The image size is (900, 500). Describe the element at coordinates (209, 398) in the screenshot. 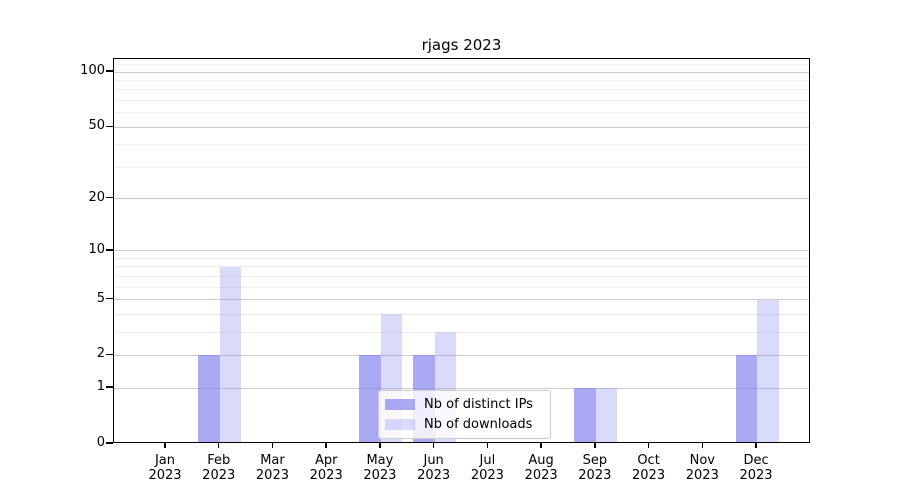

I see `bar-distinct-ips-feb` at that location.